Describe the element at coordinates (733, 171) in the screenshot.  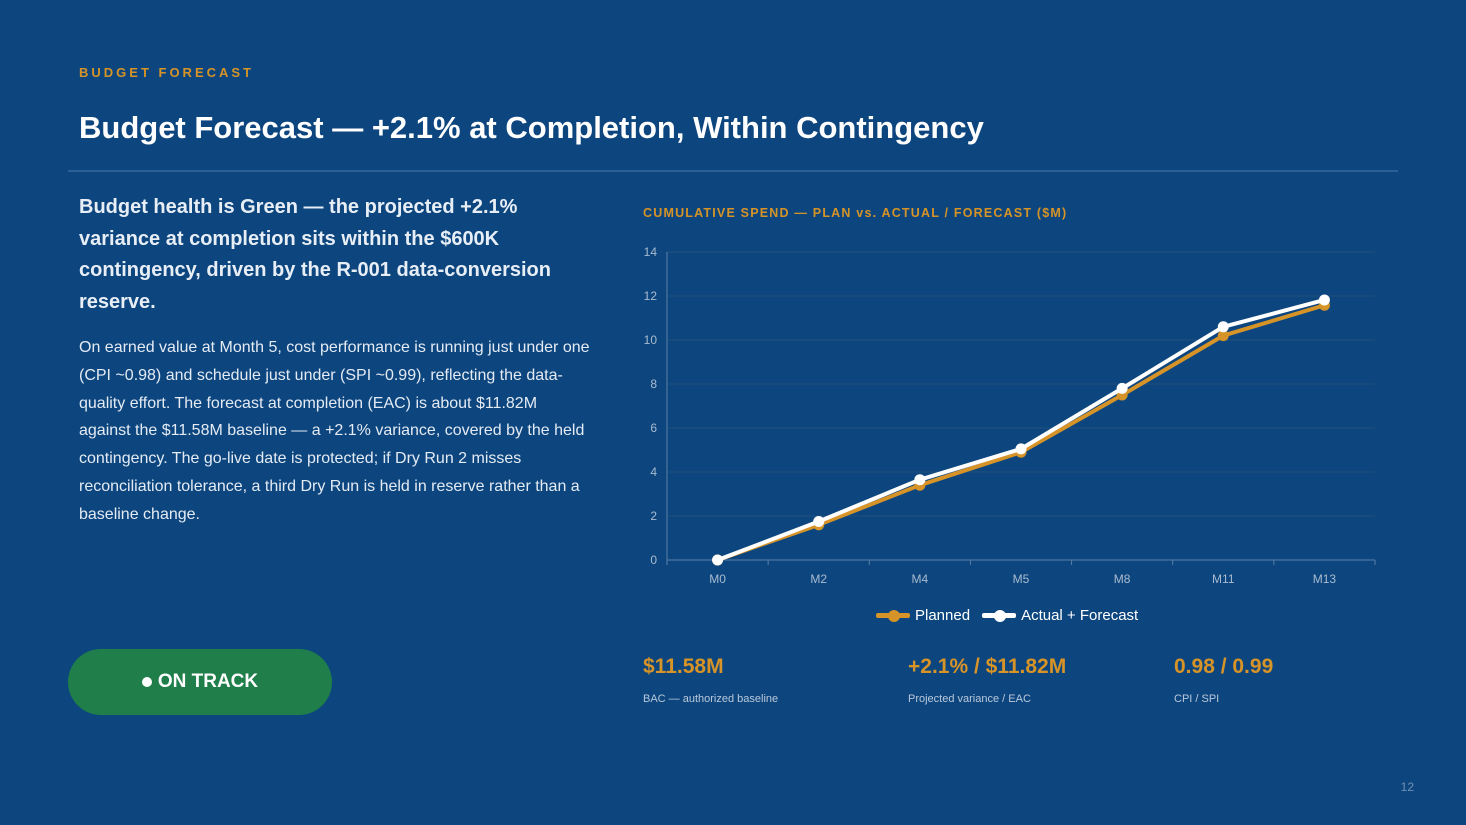
I see `title-divider` at that location.